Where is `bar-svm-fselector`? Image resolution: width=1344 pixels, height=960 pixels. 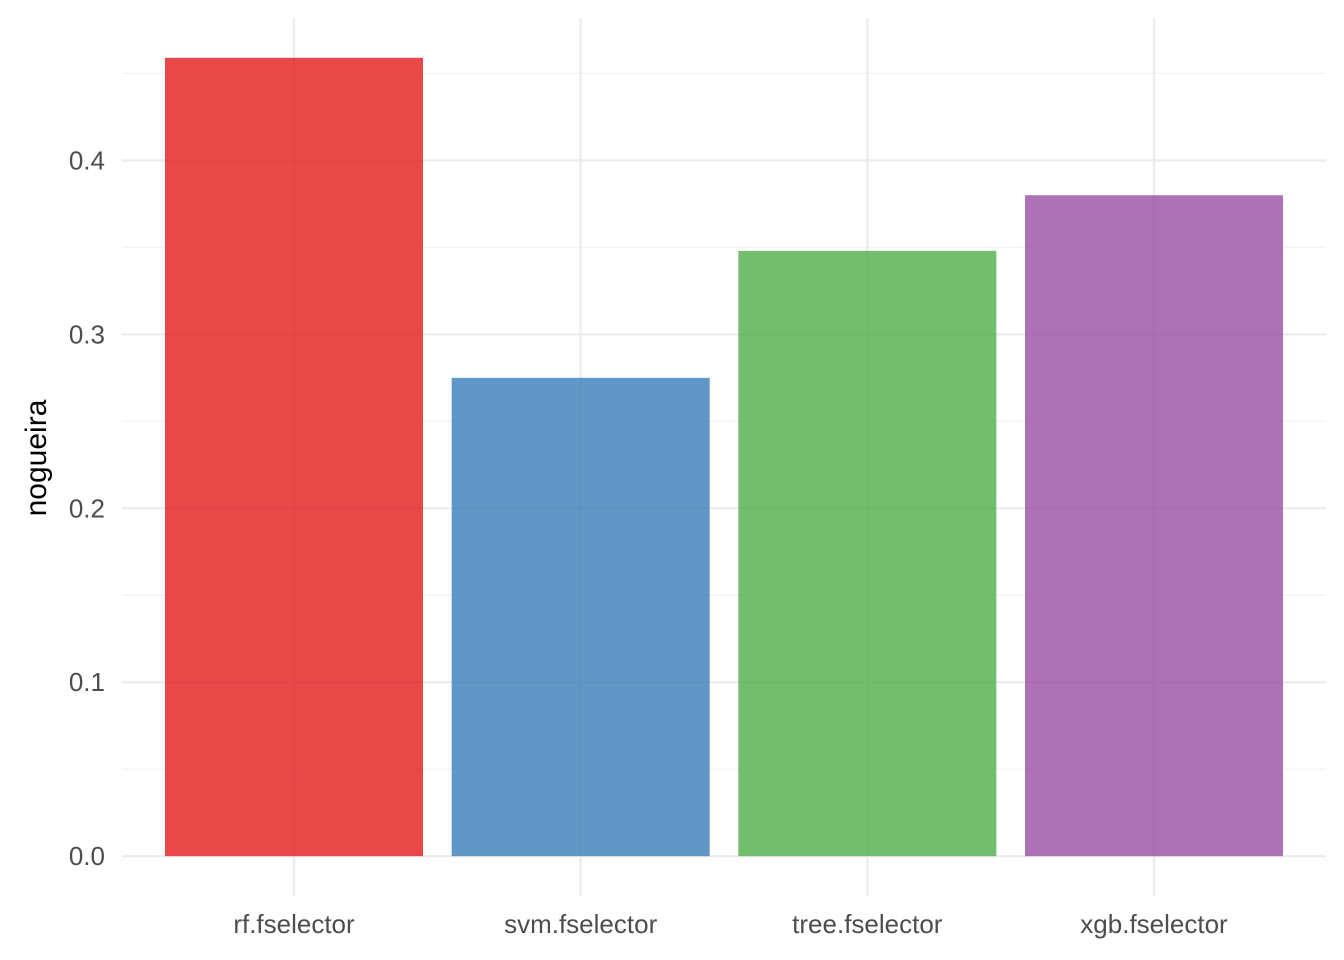
bar-svm-fselector is located at coordinates (580, 617).